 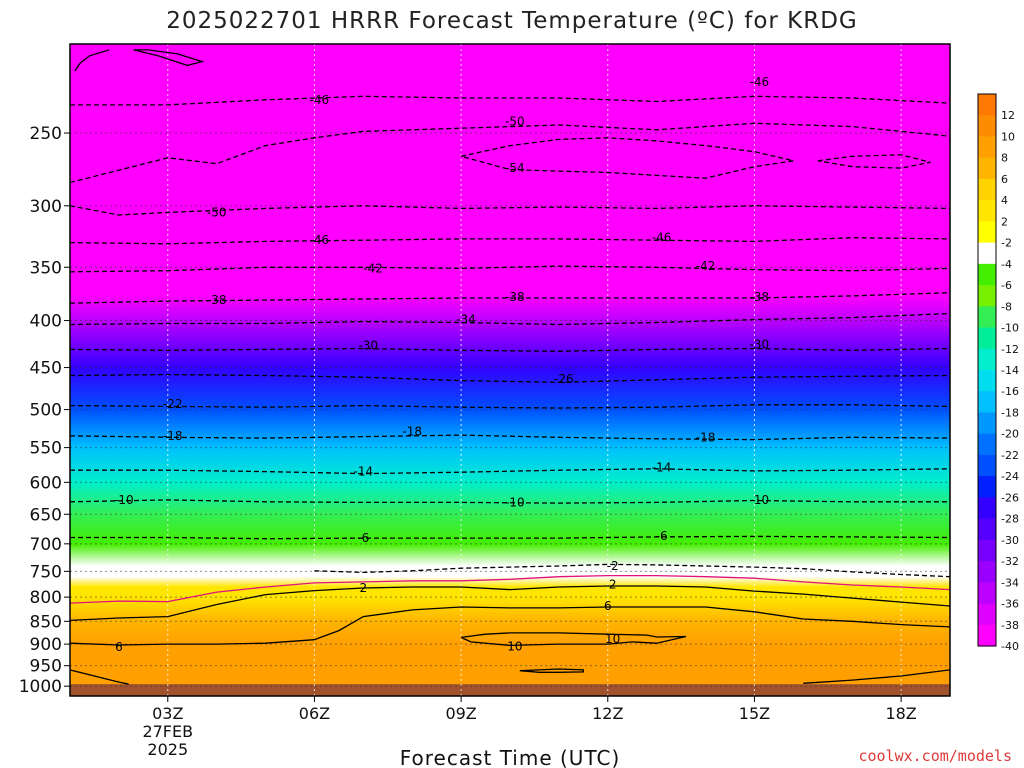 I want to click on credit-link: coolwx.com/models, so click(x=935, y=756).